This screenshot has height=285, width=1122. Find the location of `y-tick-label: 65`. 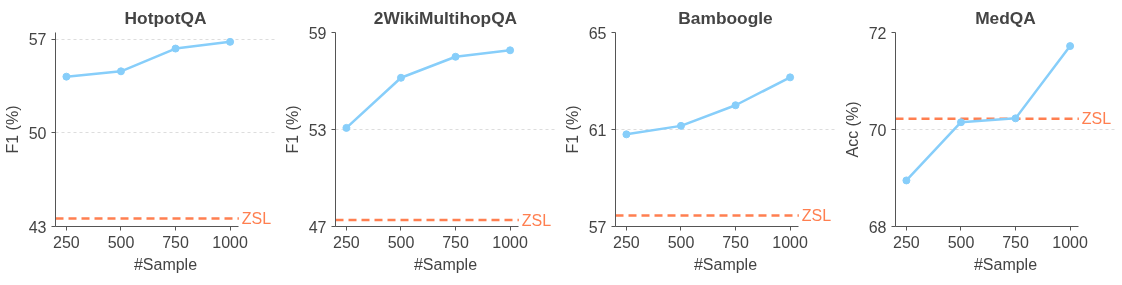

y-tick-label: 65 is located at coordinates (597, 33).